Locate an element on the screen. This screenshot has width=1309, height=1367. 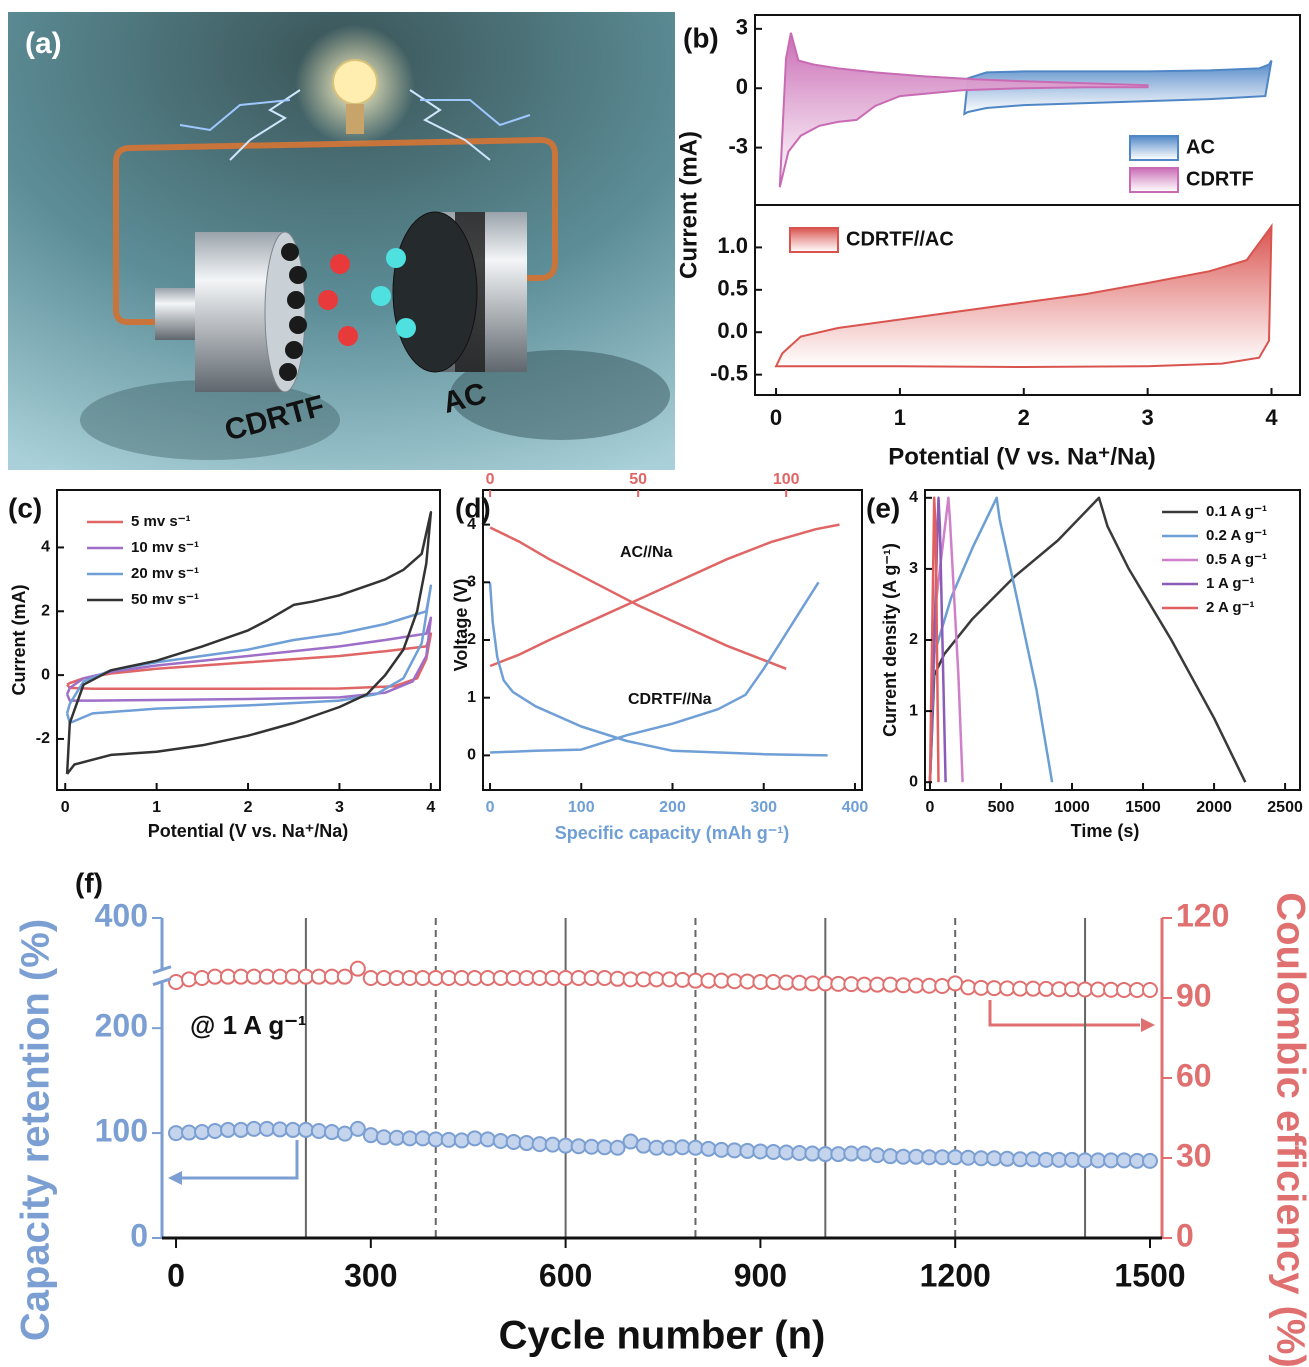
legend-swatch is located at coordinates (814, 240).